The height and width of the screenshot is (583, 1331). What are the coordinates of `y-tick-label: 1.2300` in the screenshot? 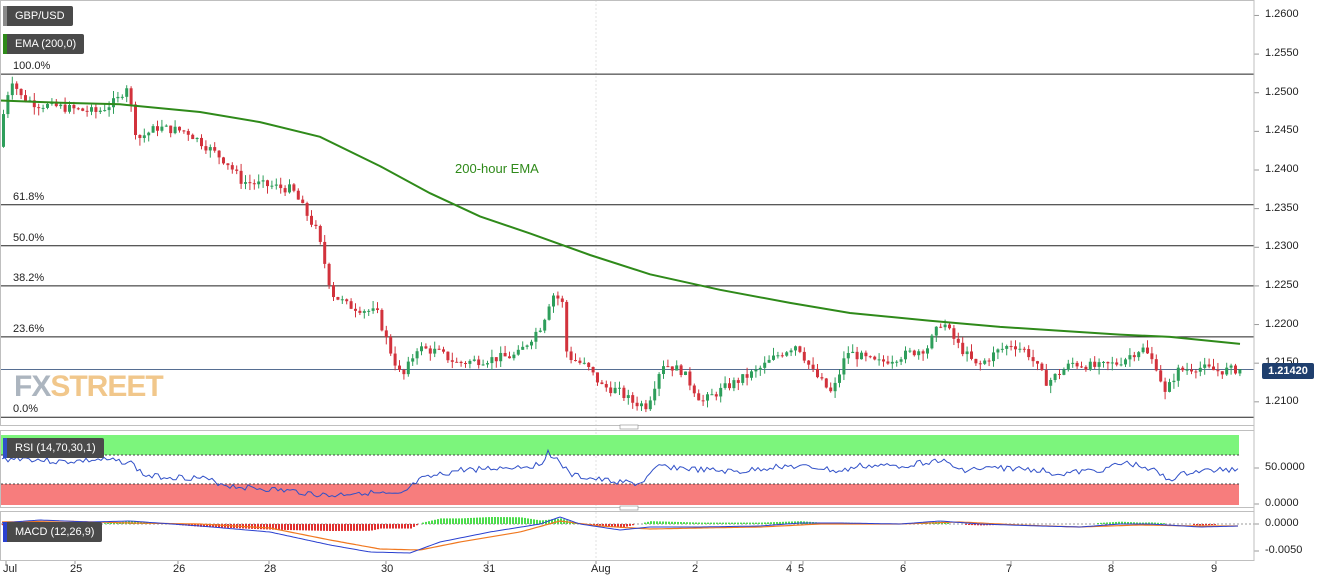 It's located at (1282, 246).